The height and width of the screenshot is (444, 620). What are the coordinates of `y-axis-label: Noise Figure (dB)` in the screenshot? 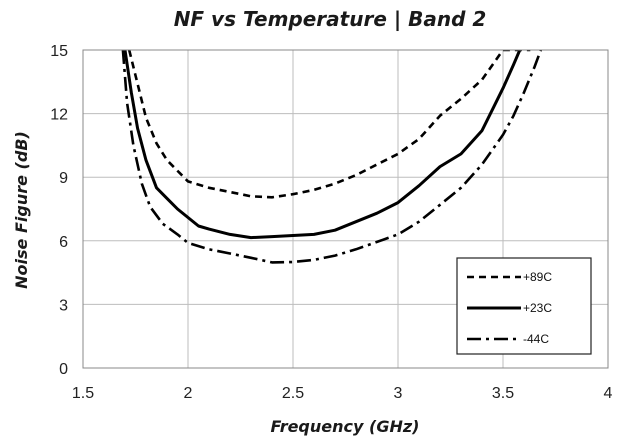 It's located at (21, 210).